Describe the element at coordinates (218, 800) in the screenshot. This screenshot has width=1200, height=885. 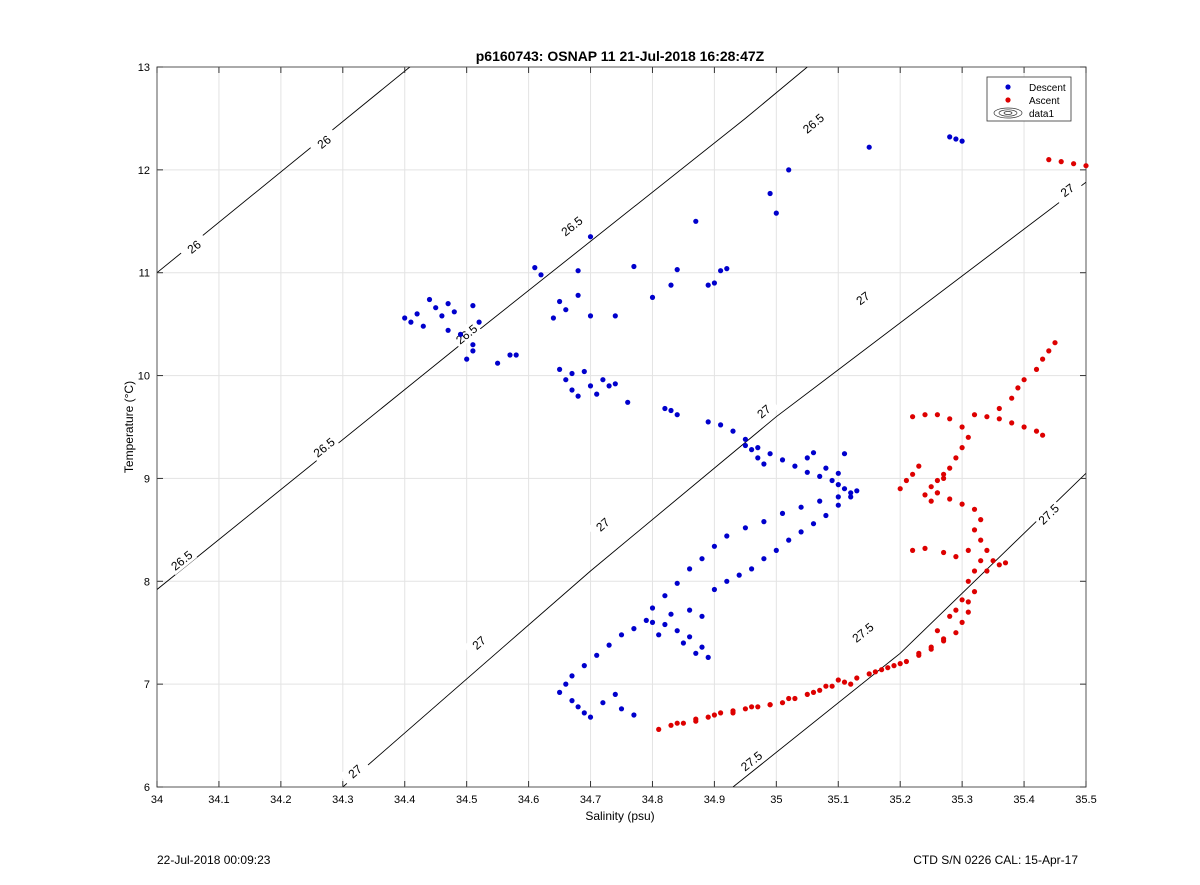
I see `x-tick-label: 34.1` at that location.